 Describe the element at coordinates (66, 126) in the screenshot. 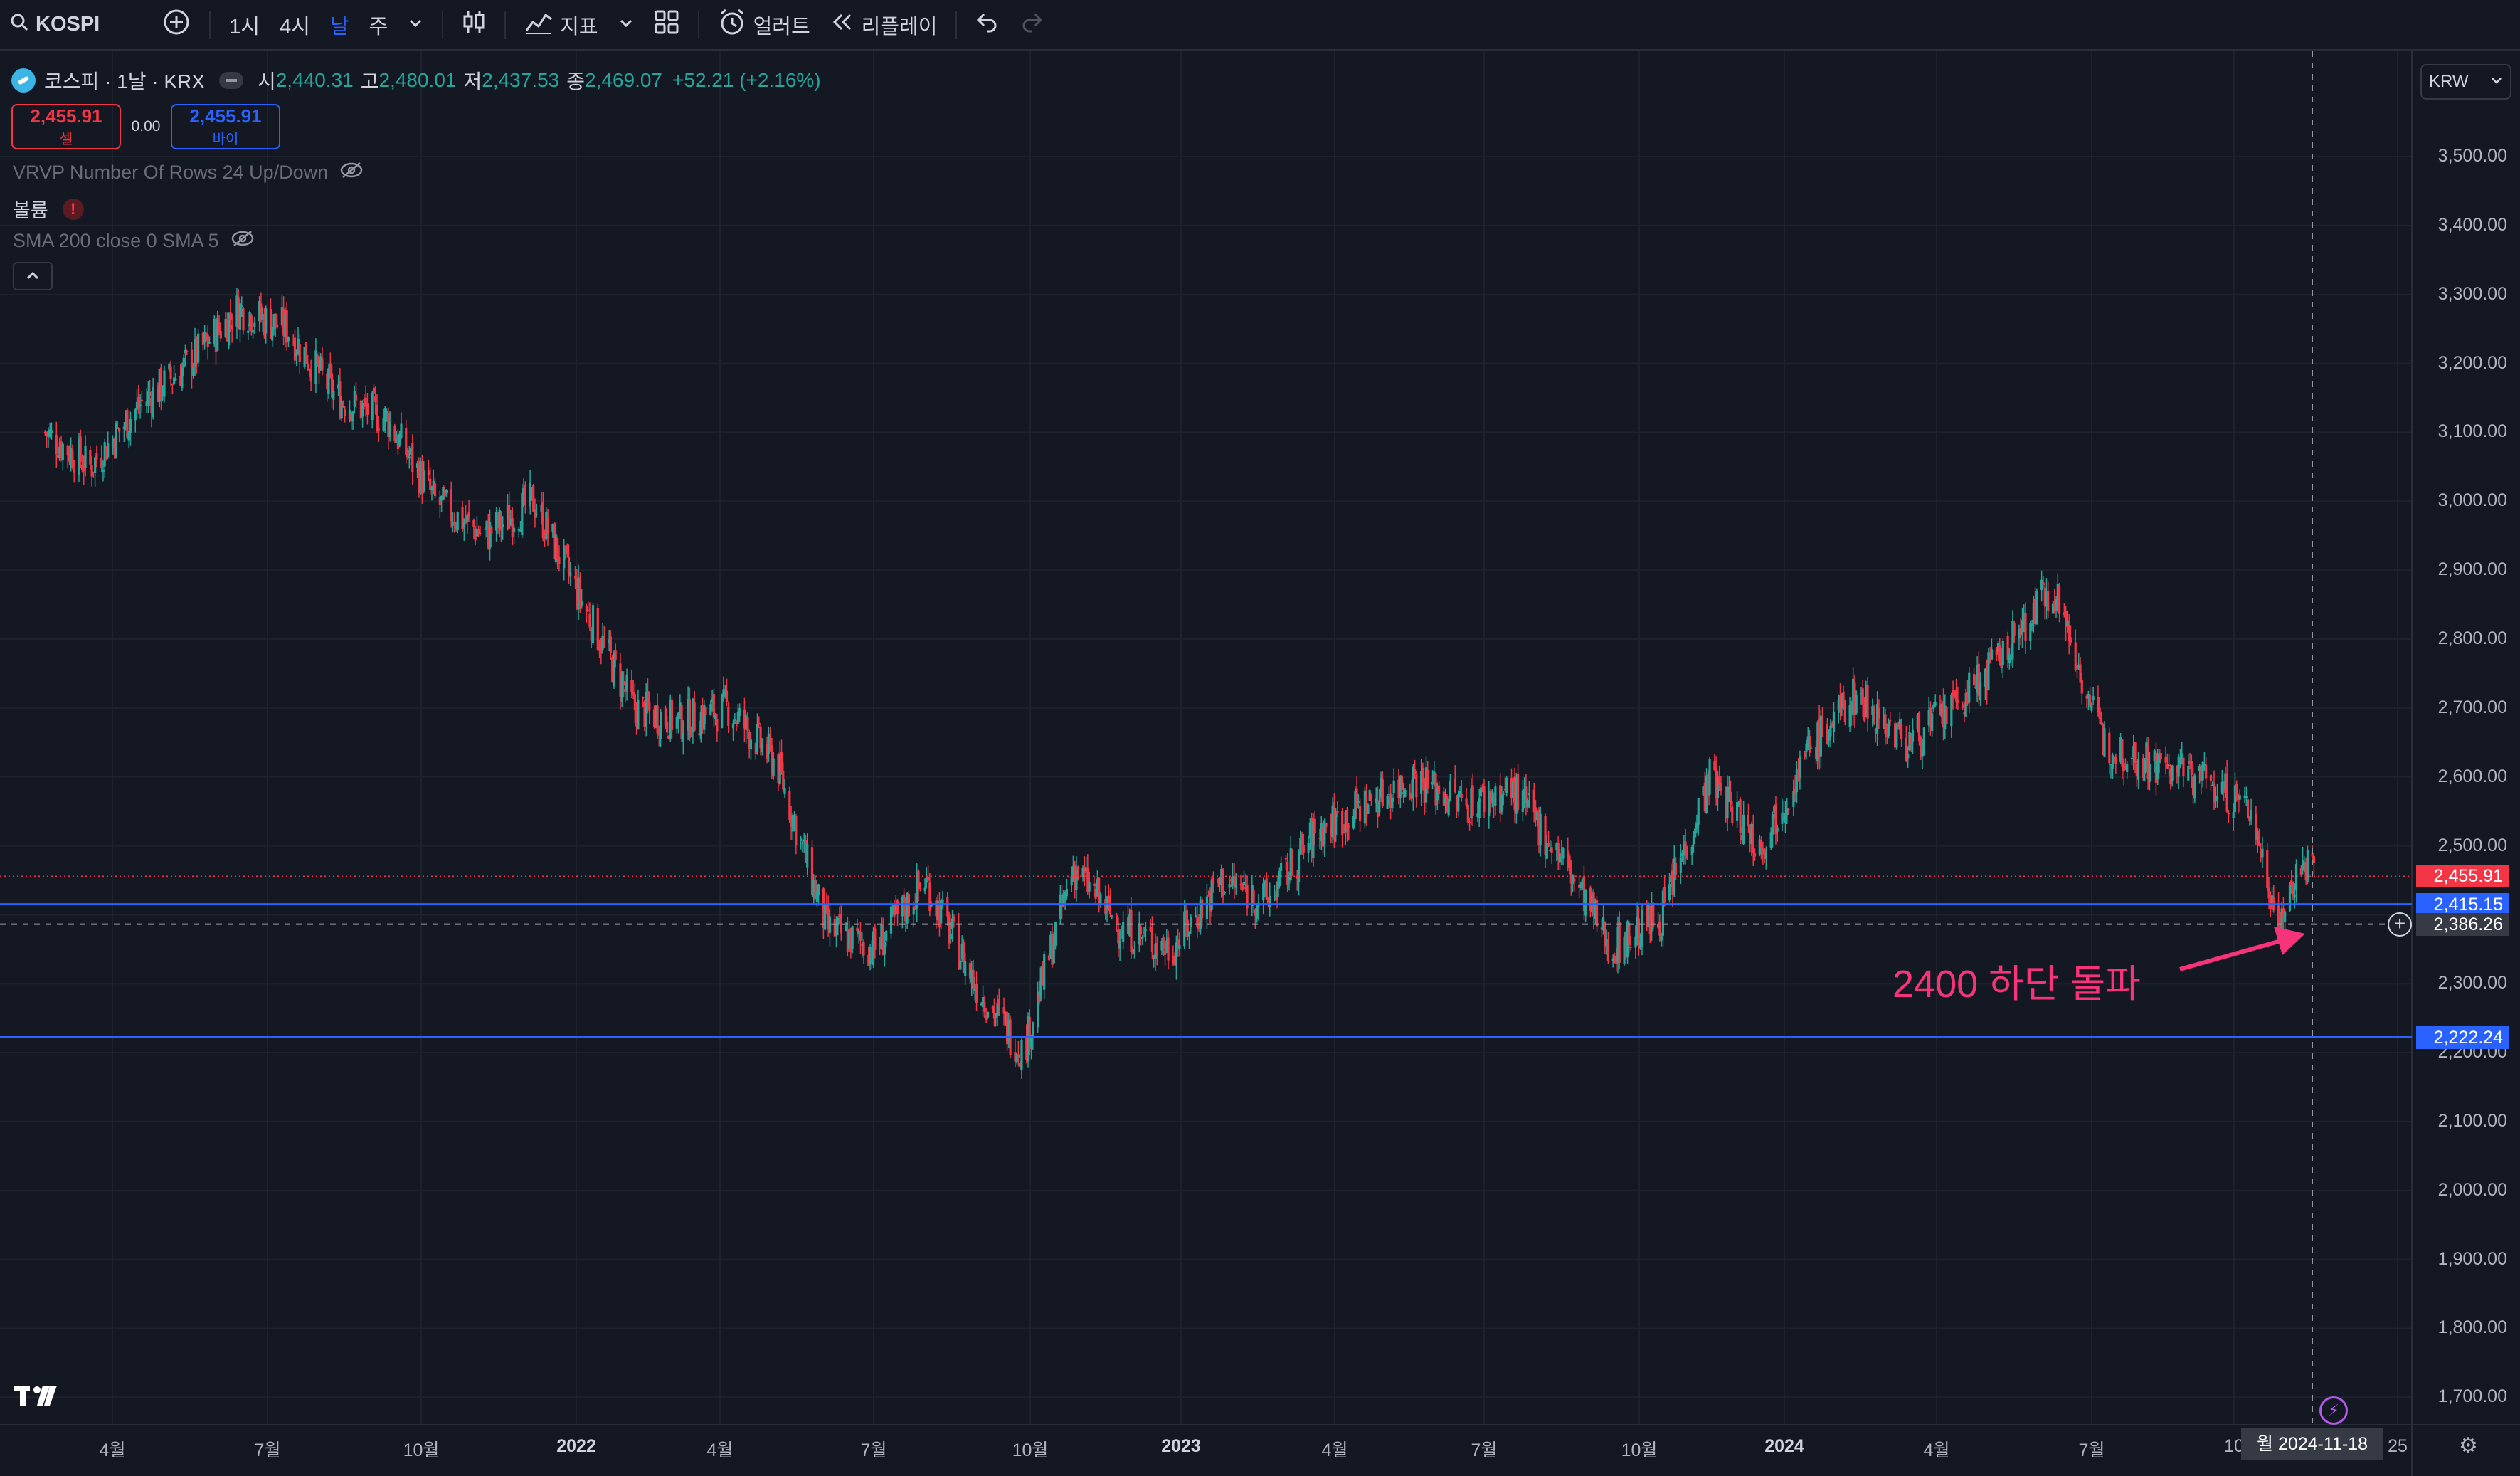

I see `sell-button: 2,455.91 셀` at that location.